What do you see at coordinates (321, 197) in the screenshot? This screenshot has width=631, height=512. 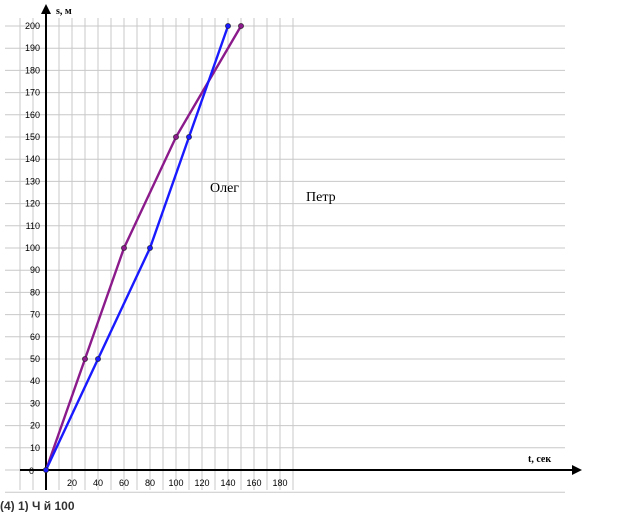 I see `series-label-petr: Петр` at bounding box center [321, 197].